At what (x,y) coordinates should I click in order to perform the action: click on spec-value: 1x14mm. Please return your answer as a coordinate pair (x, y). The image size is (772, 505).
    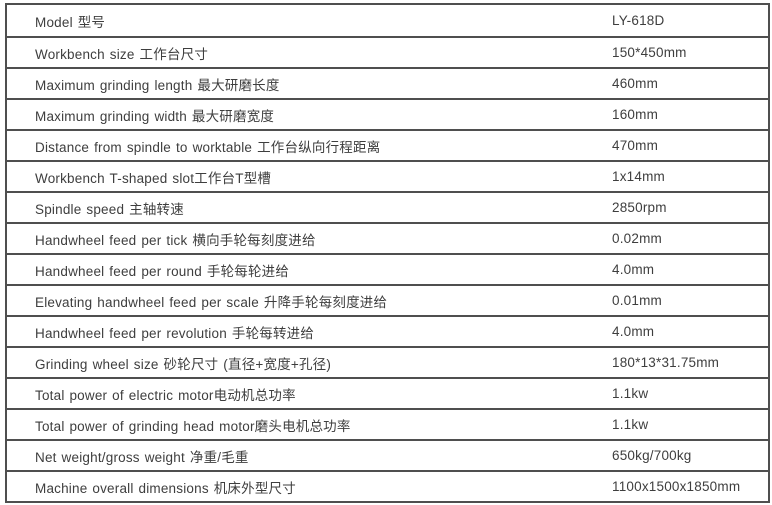
    Looking at the image, I should click on (638, 176).